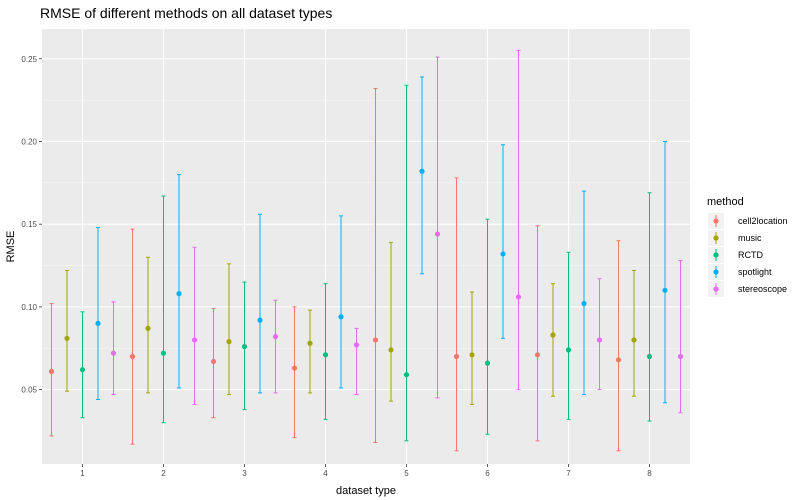  Describe the element at coordinates (29, 390) in the screenshot. I see `y-tick-label: 0.05` at that location.